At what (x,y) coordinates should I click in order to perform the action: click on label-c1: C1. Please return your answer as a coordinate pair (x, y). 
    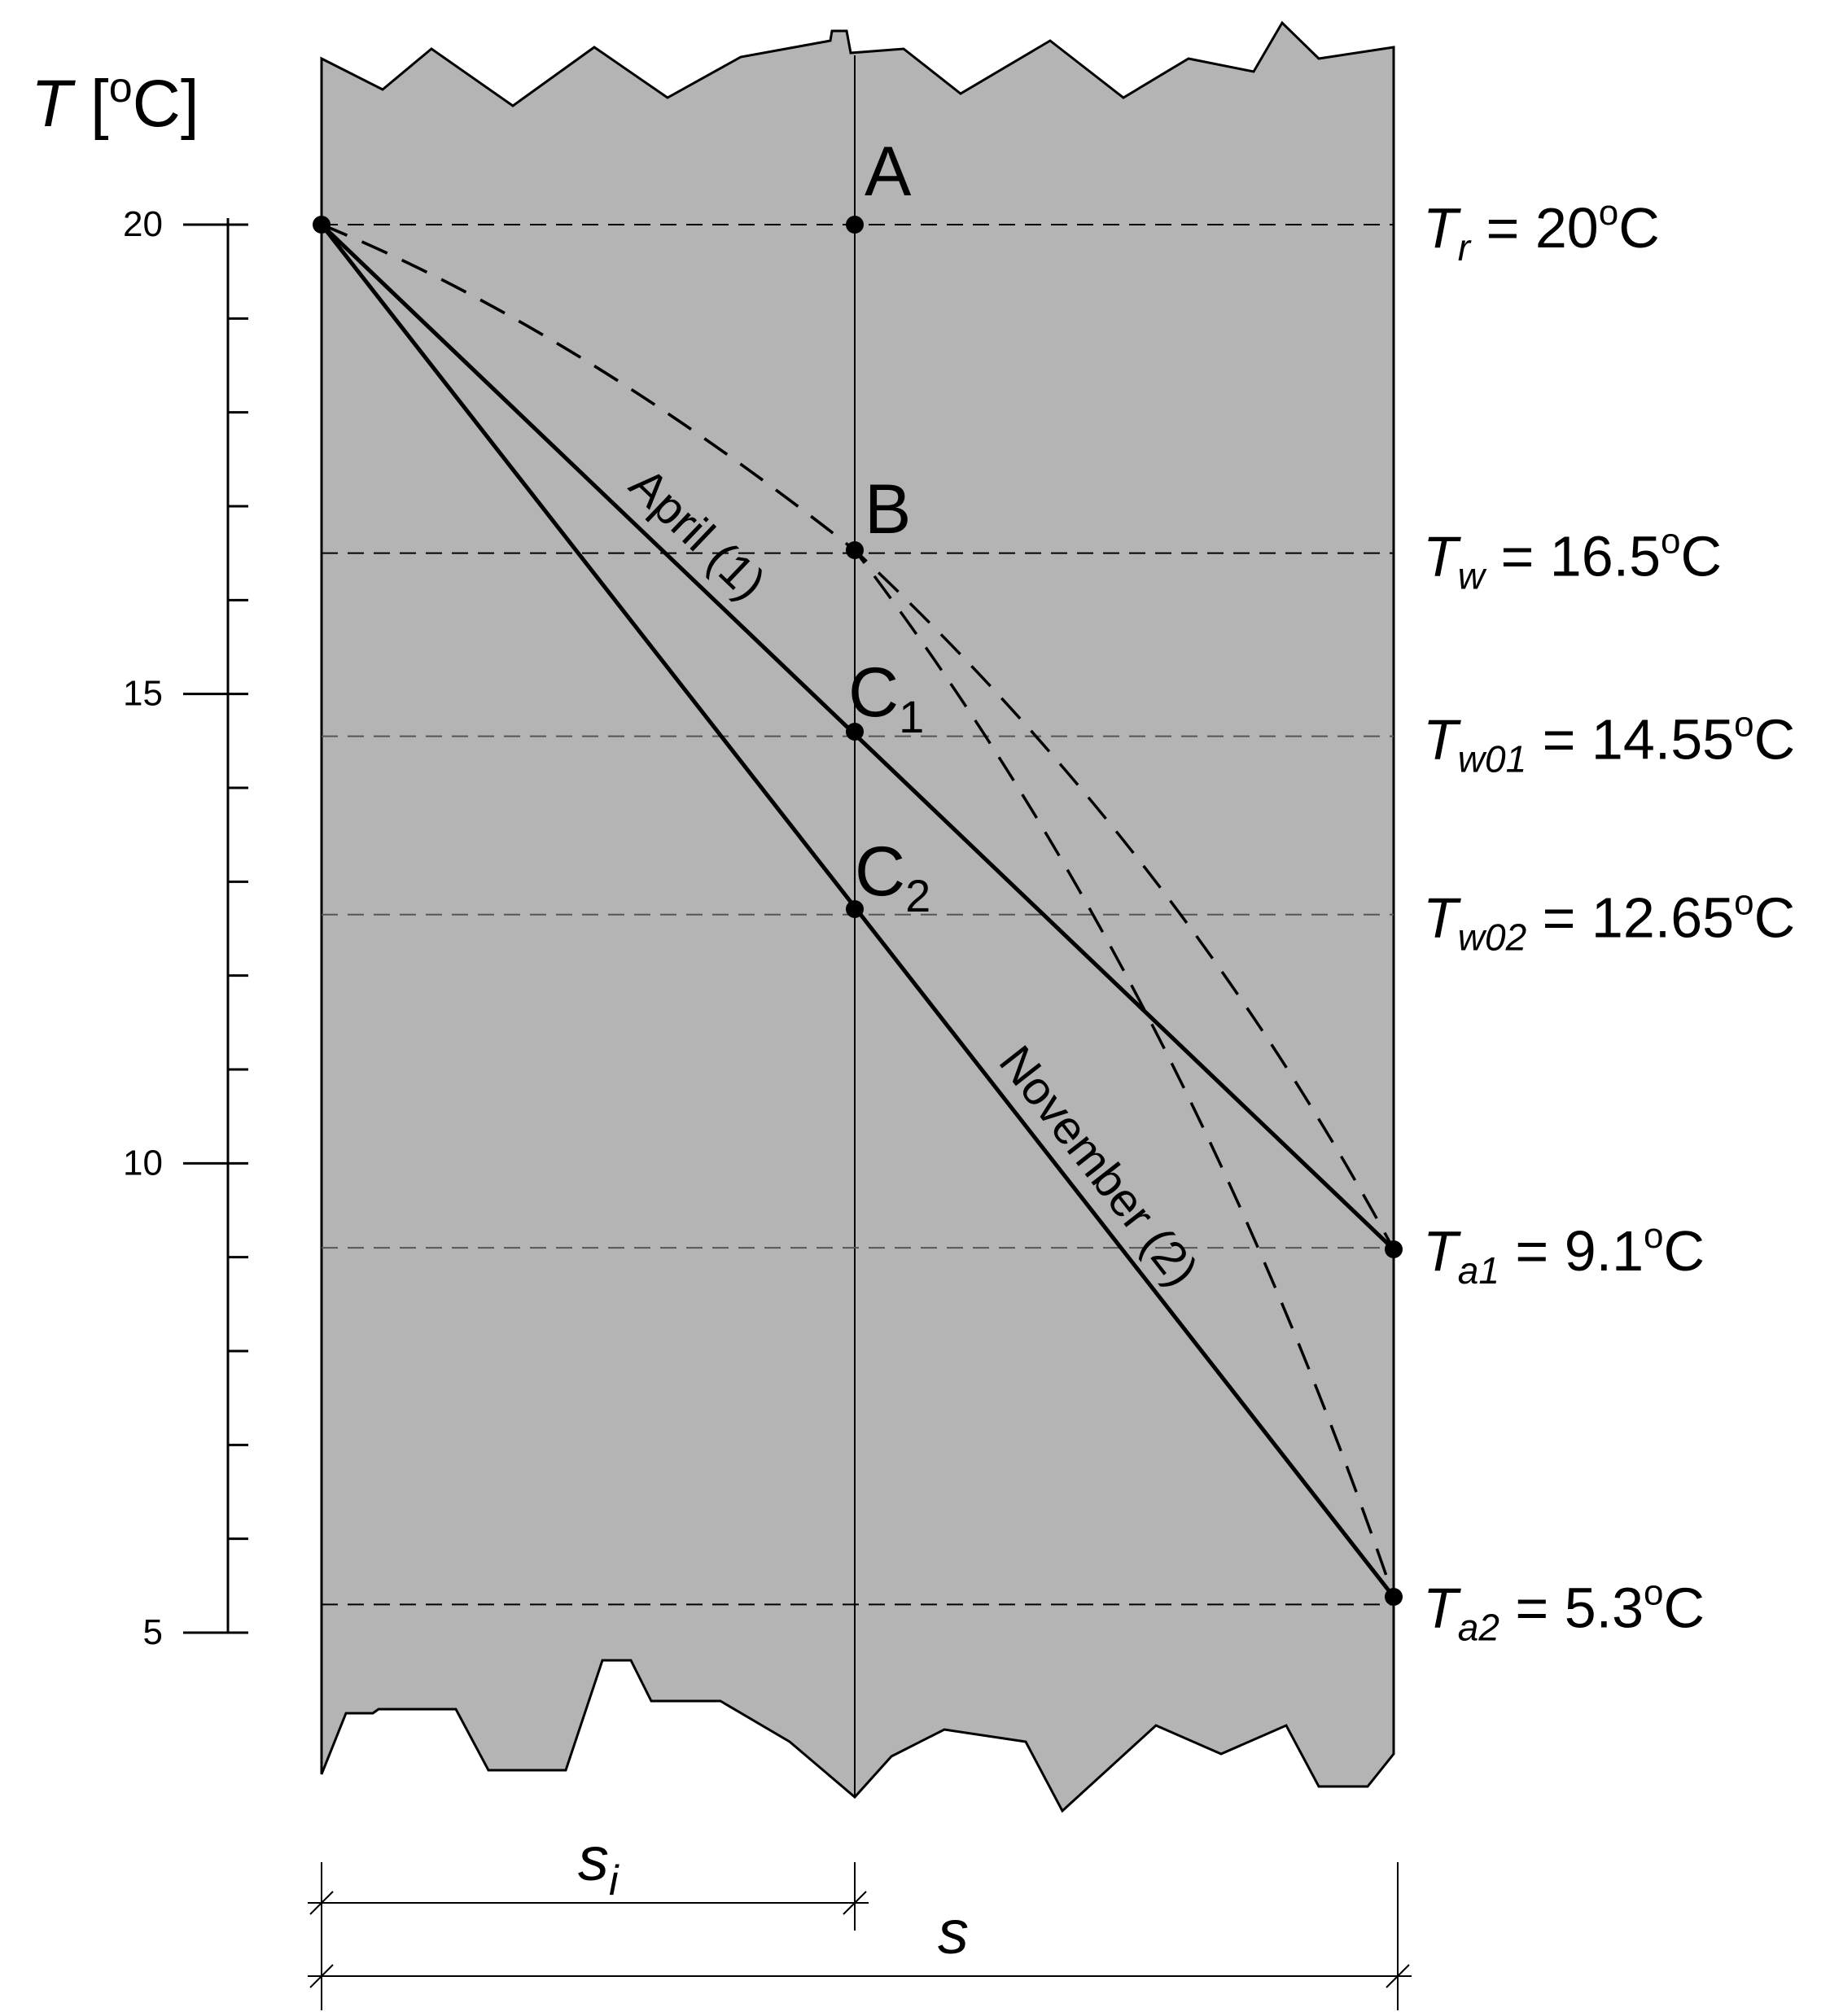
    Looking at the image, I should click on (886, 698).